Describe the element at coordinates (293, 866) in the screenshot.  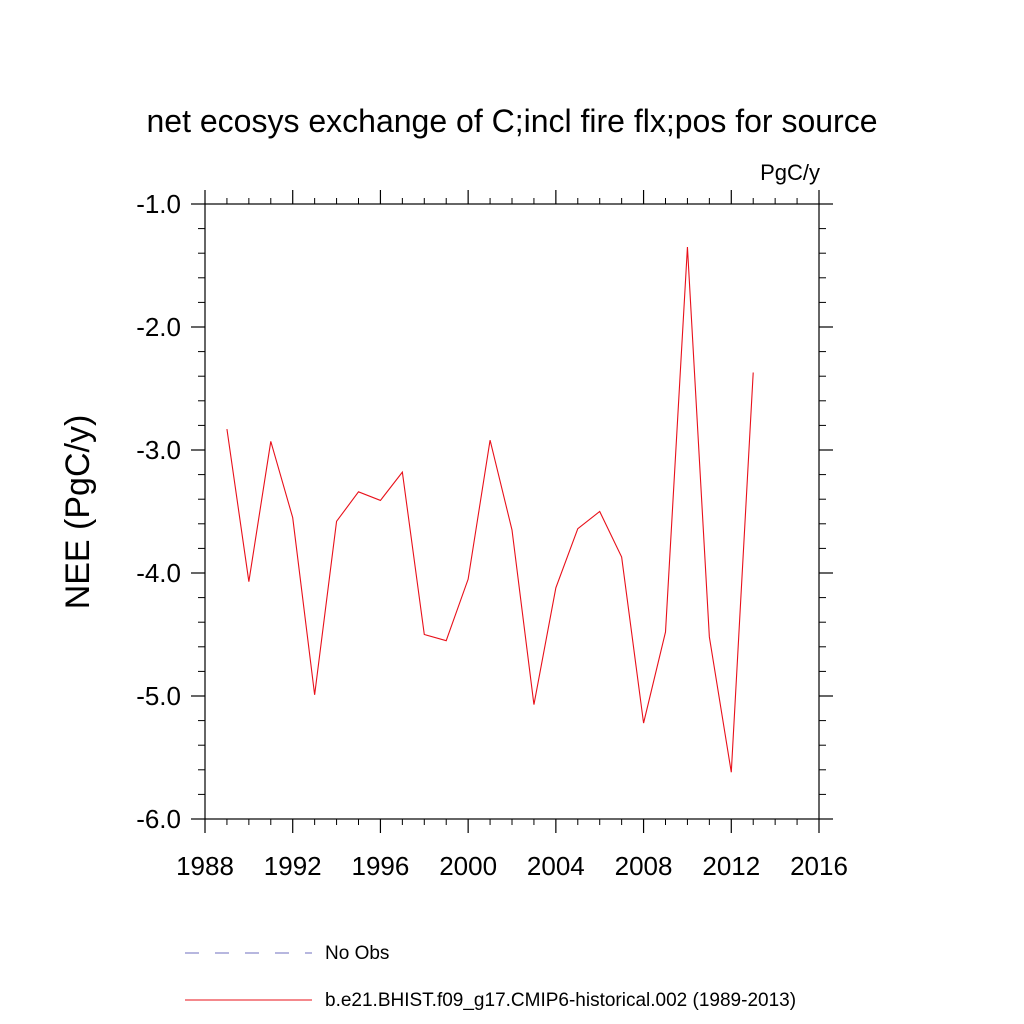
I see `x-tick-label: 1992` at that location.